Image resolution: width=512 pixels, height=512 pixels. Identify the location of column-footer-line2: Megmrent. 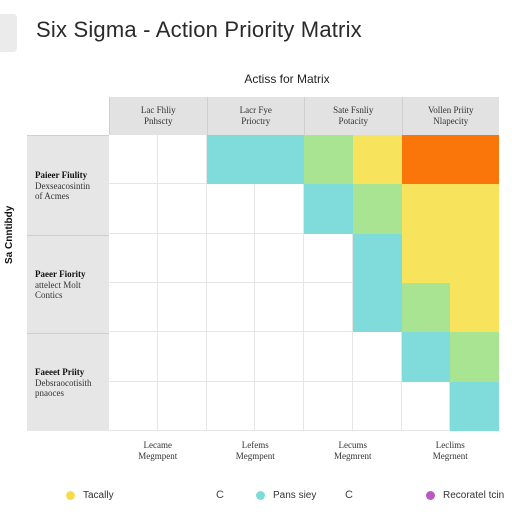
(353, 456).